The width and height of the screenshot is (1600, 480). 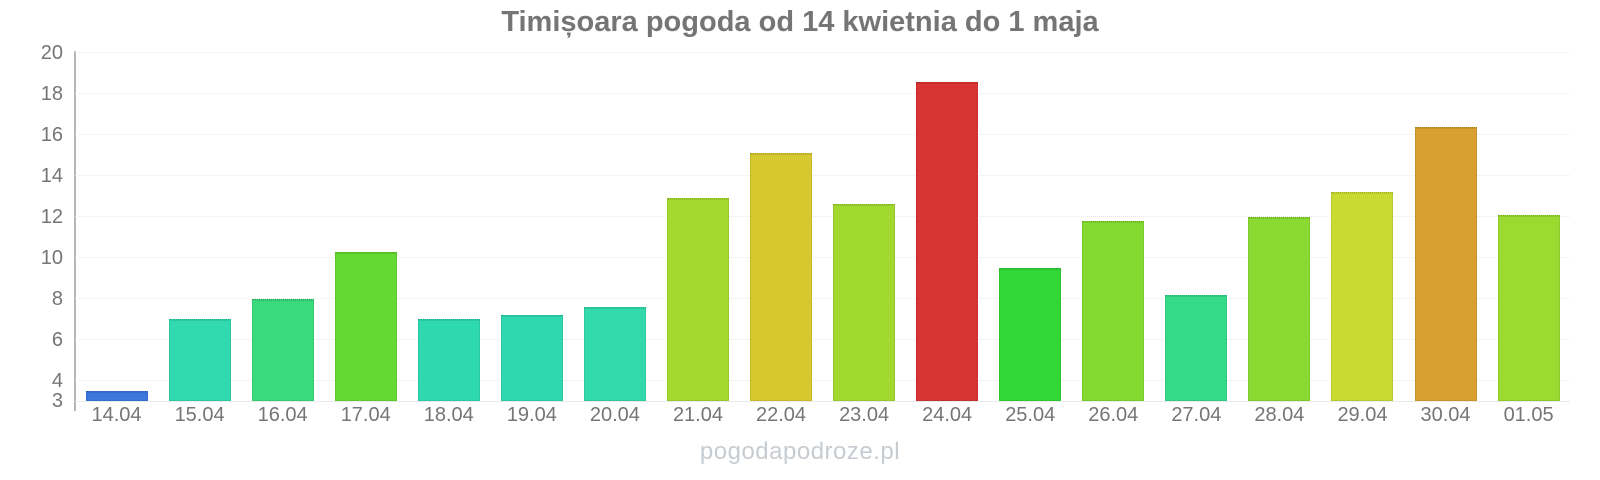 I want to click on bar-slot-24.04, so click(x=947, y=227).